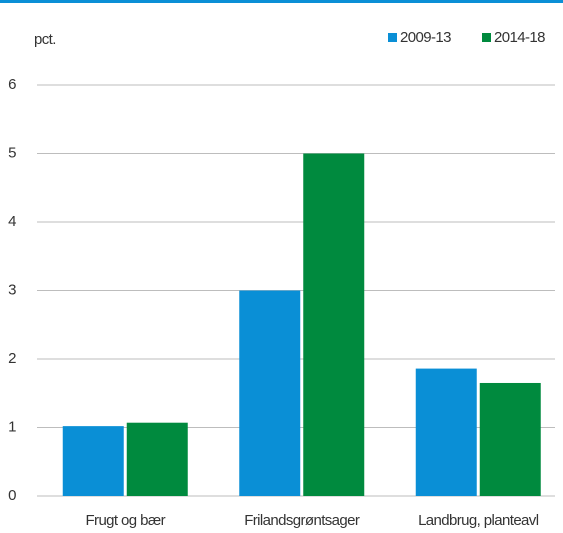 This screenshot has width=563, height=533. I want to click on y-tick-label: 6, so click(12, 84).